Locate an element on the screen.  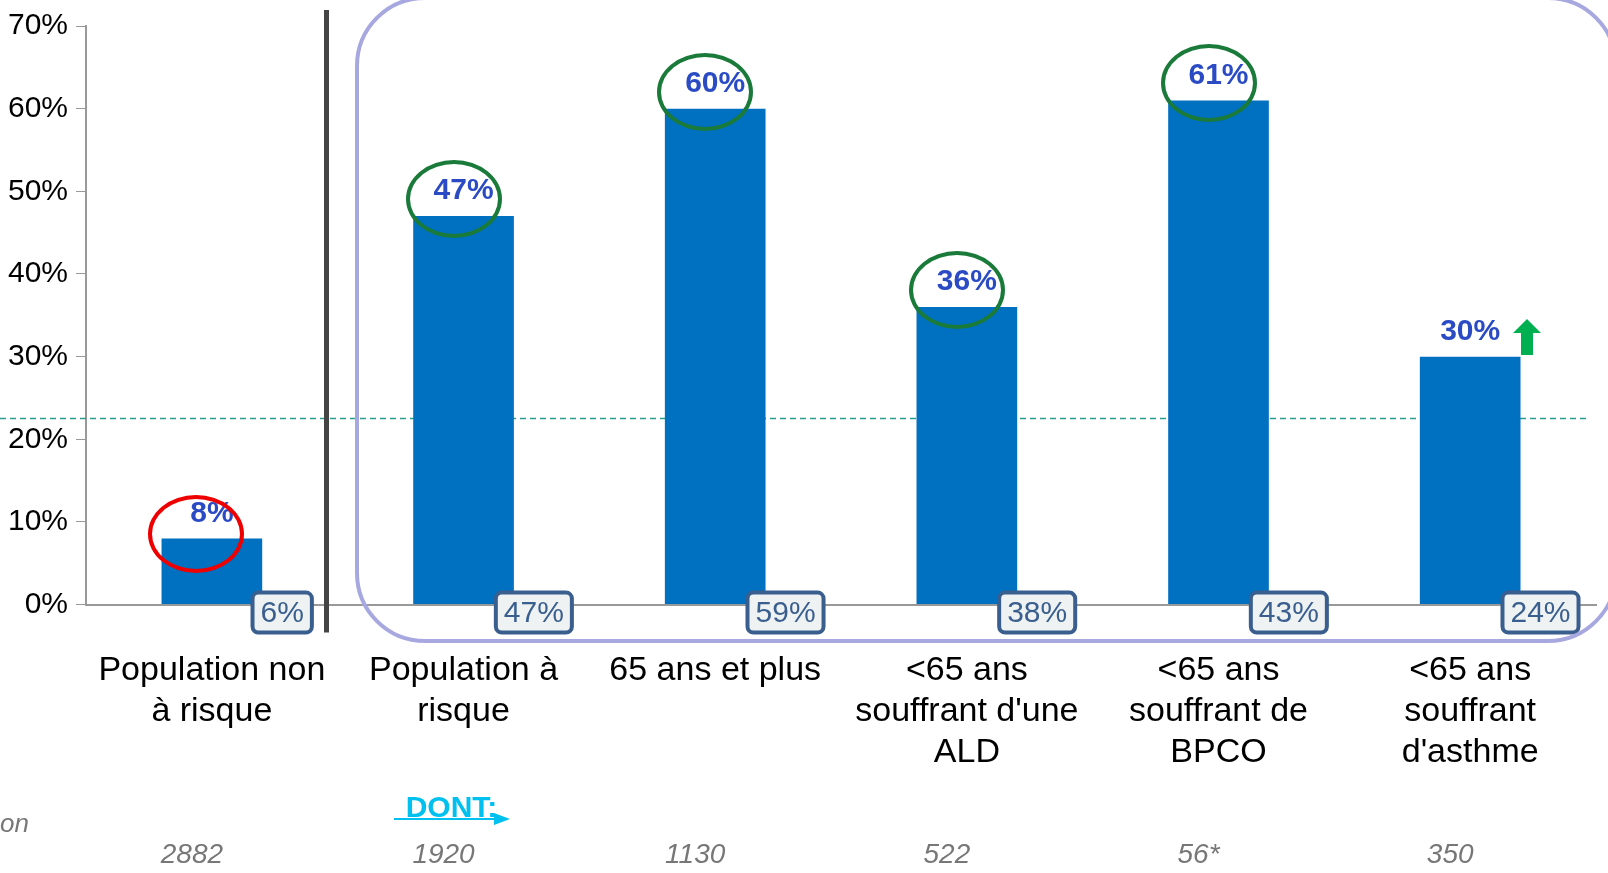
text: 1130 is located at coordinates (695, 853).